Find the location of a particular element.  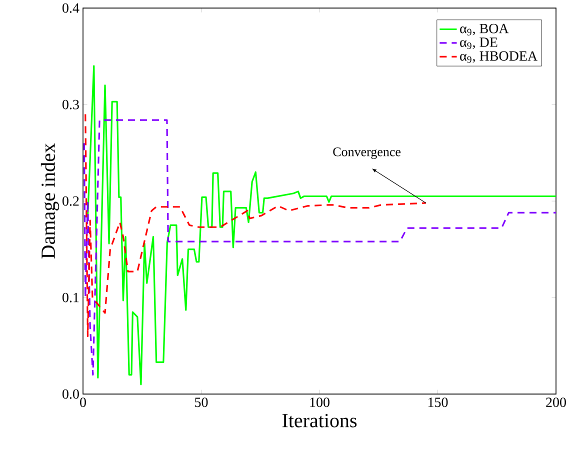

x-tick-label: 150 is located at coordinates (438, 403).